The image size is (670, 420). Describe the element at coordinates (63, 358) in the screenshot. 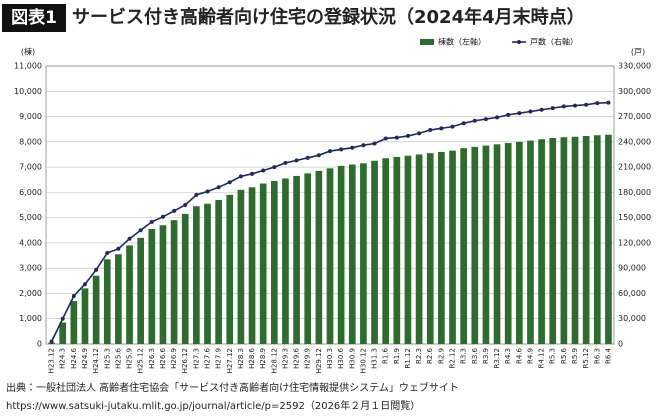

I see `x-tick-label: H24.3` at that location.